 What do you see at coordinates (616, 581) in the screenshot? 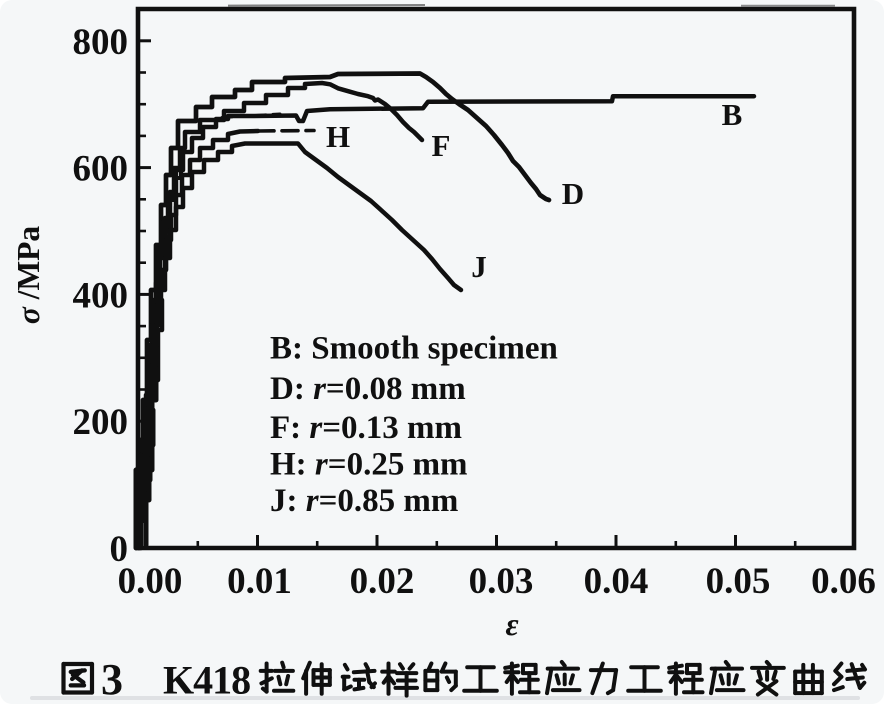
I see `svg-text: 0.04` at bounding box center [616, 581].